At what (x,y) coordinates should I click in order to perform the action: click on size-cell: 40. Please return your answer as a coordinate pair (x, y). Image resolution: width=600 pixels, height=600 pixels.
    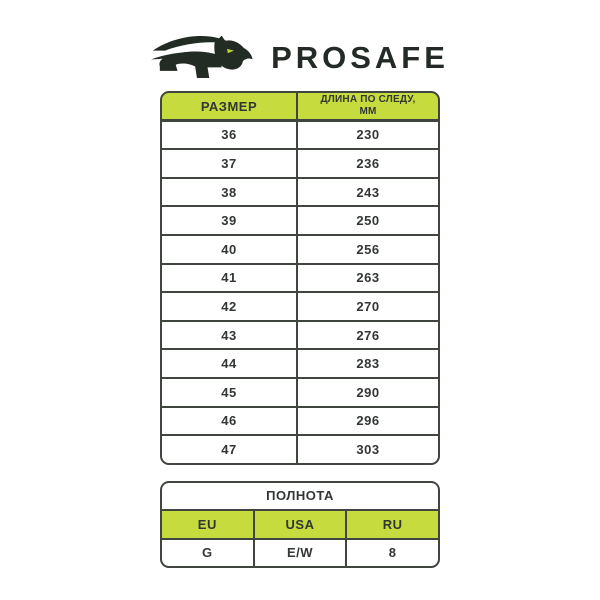
    Looking at the image, I should click on (229, 249).